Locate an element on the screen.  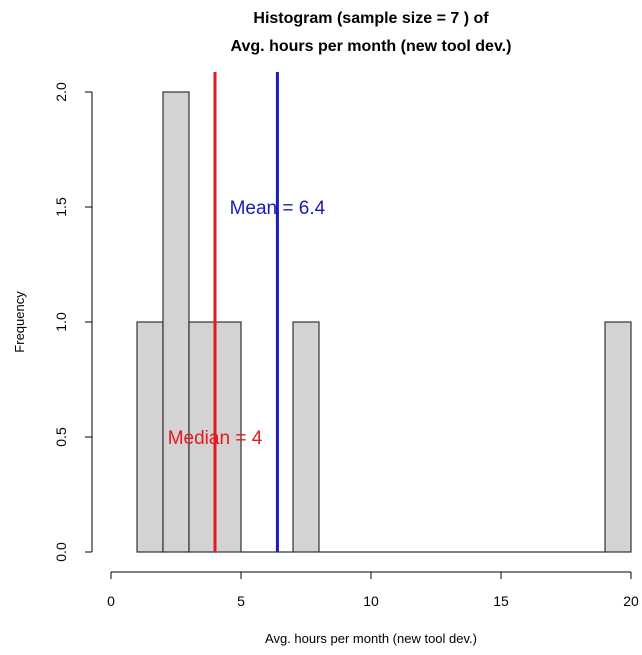
chart-title-line1: Histogram (sample size = 7 ) of is located at coordinates (371, 18).